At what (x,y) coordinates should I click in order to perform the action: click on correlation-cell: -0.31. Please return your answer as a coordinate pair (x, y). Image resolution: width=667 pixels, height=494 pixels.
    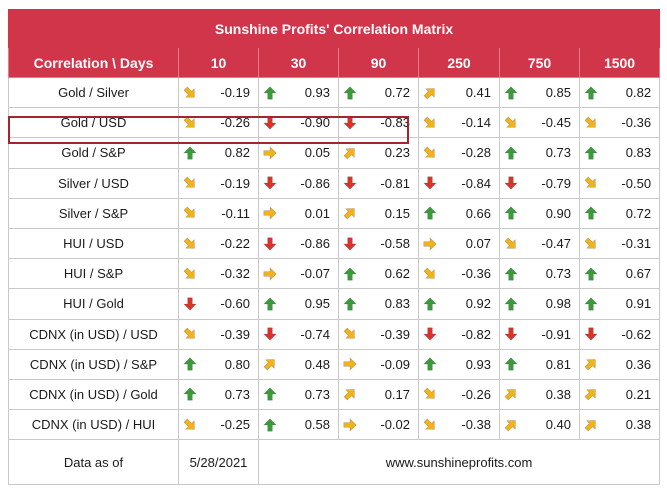
    Looking at the image, I should click on (619, 243).